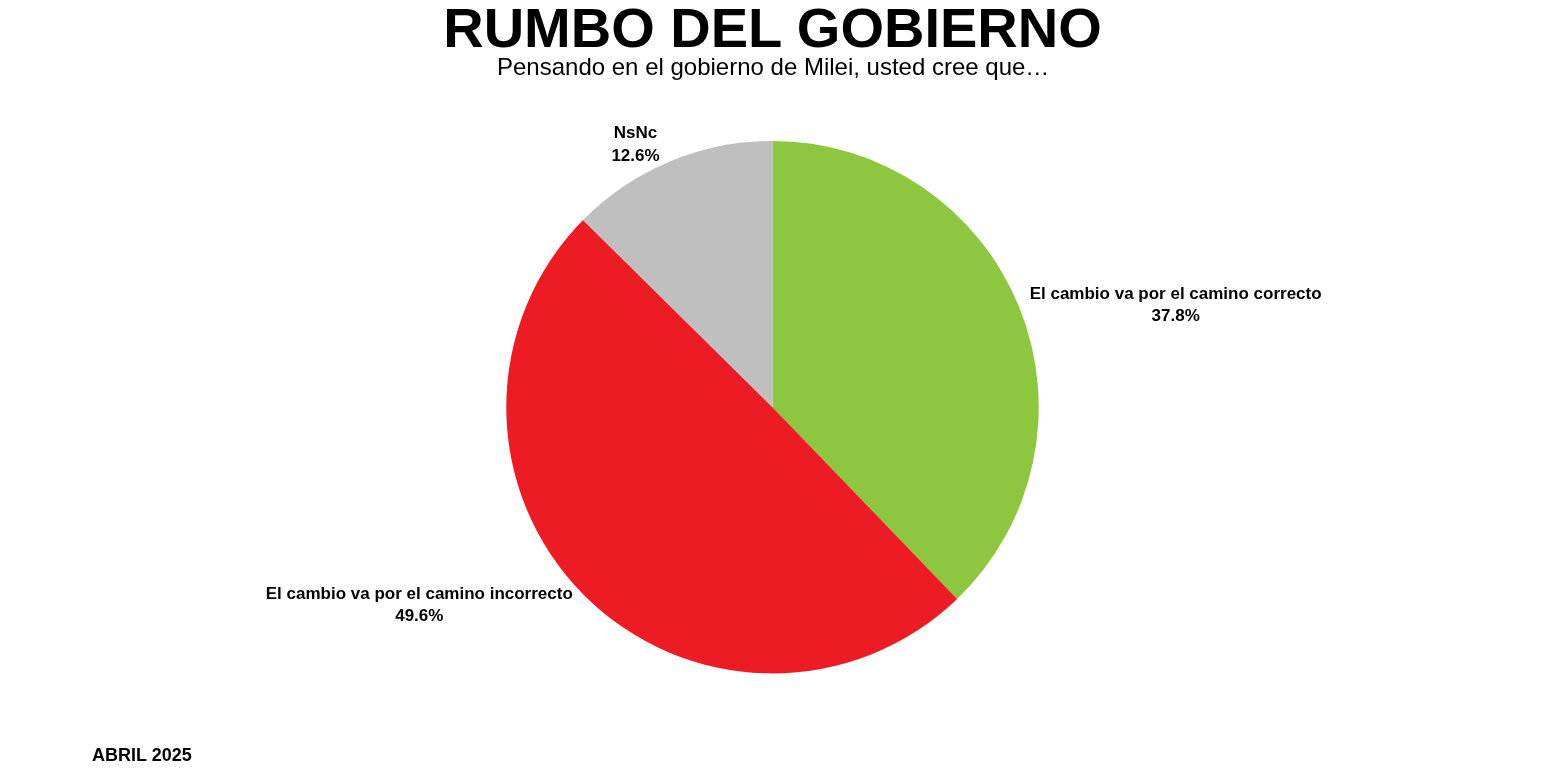 The image size is (1545, 783). Describe the element at coordinates (142, 755) in the screenshot. I see `text: ABRIL 2025` at that location.